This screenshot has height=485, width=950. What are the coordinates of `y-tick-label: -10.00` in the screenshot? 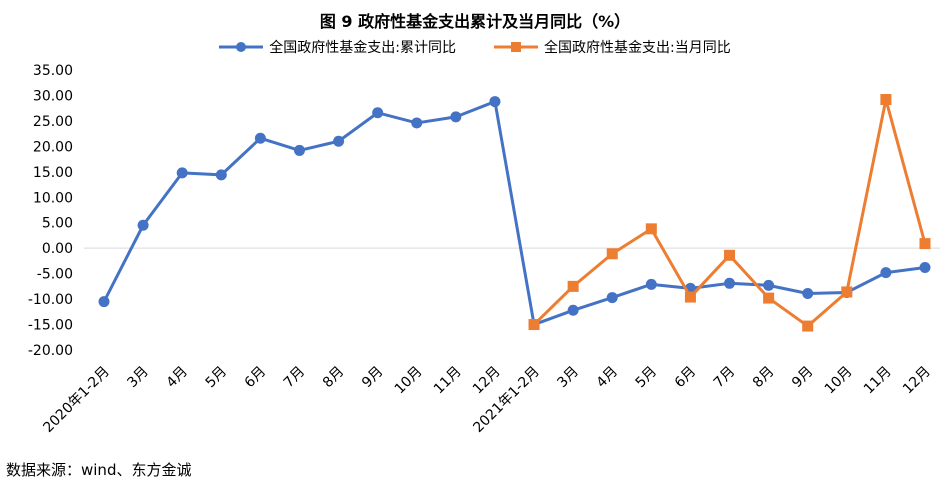 It's located at (50, 300).